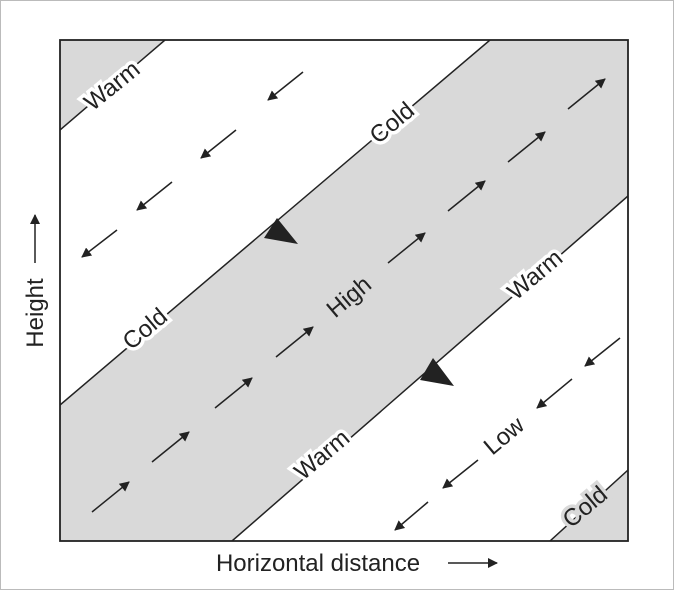 The width and height of the screenshot is (674, 595). Describe the element at coordinates (281, 231) in the screenshot. I see `bold-arrow-upper-boundary` at that location.